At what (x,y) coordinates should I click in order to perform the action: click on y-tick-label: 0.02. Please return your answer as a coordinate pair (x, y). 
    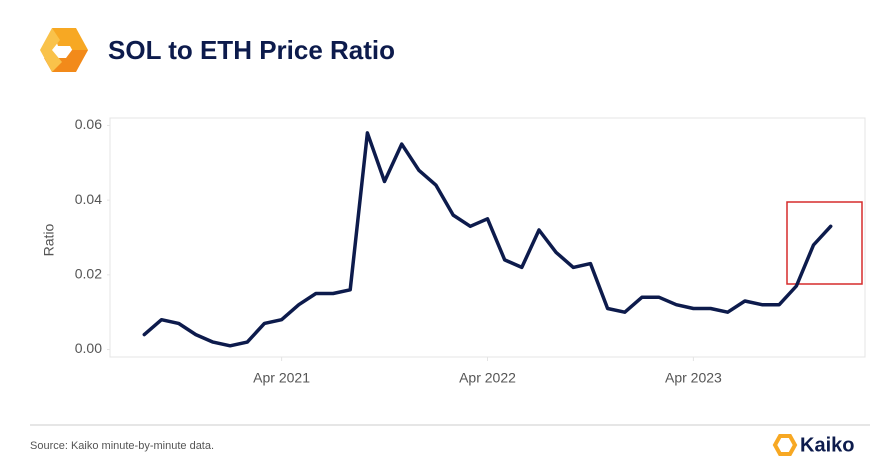
    Looking at the image, I should click on (88, 274).